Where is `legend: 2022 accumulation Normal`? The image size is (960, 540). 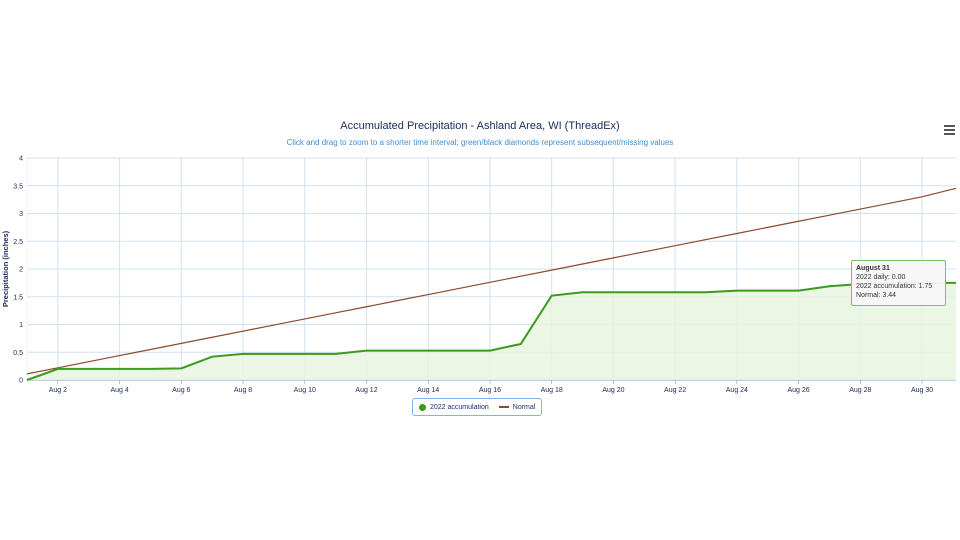
legend: 2022 accumulation Normal is located at coordinates (477, 407).